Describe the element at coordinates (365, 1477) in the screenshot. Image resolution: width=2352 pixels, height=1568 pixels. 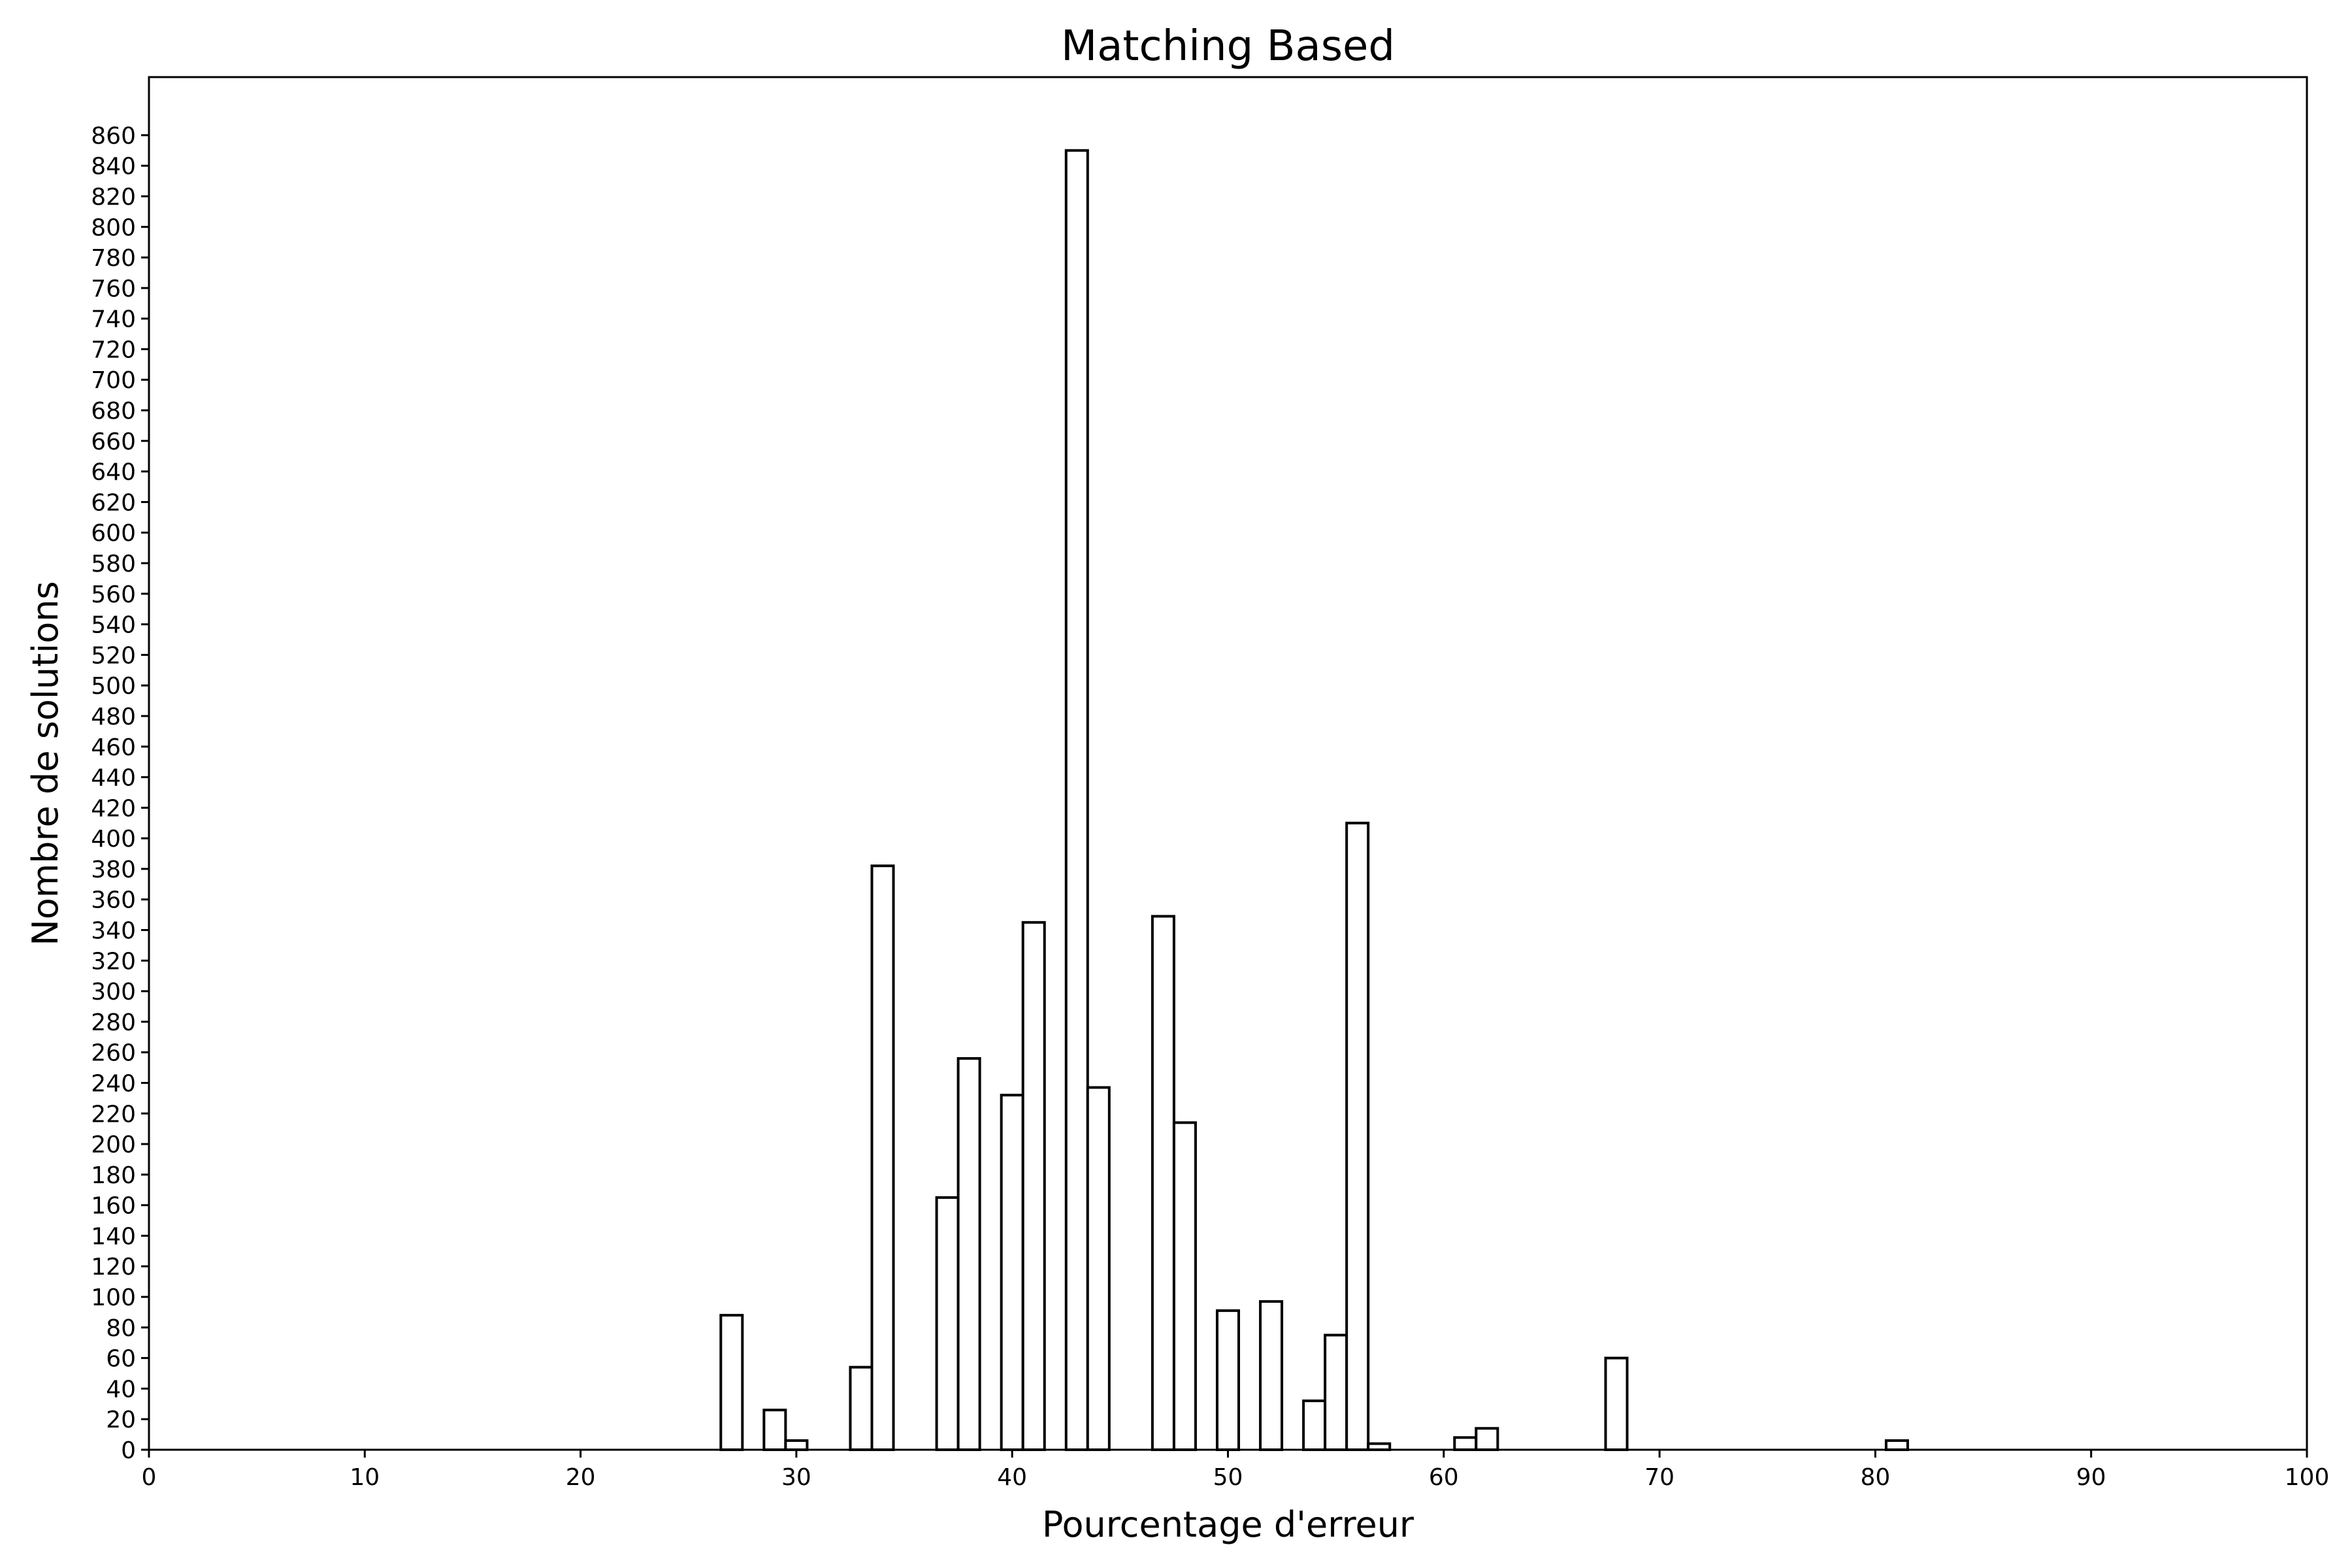
I see `x-tick-label: 10` at that location.